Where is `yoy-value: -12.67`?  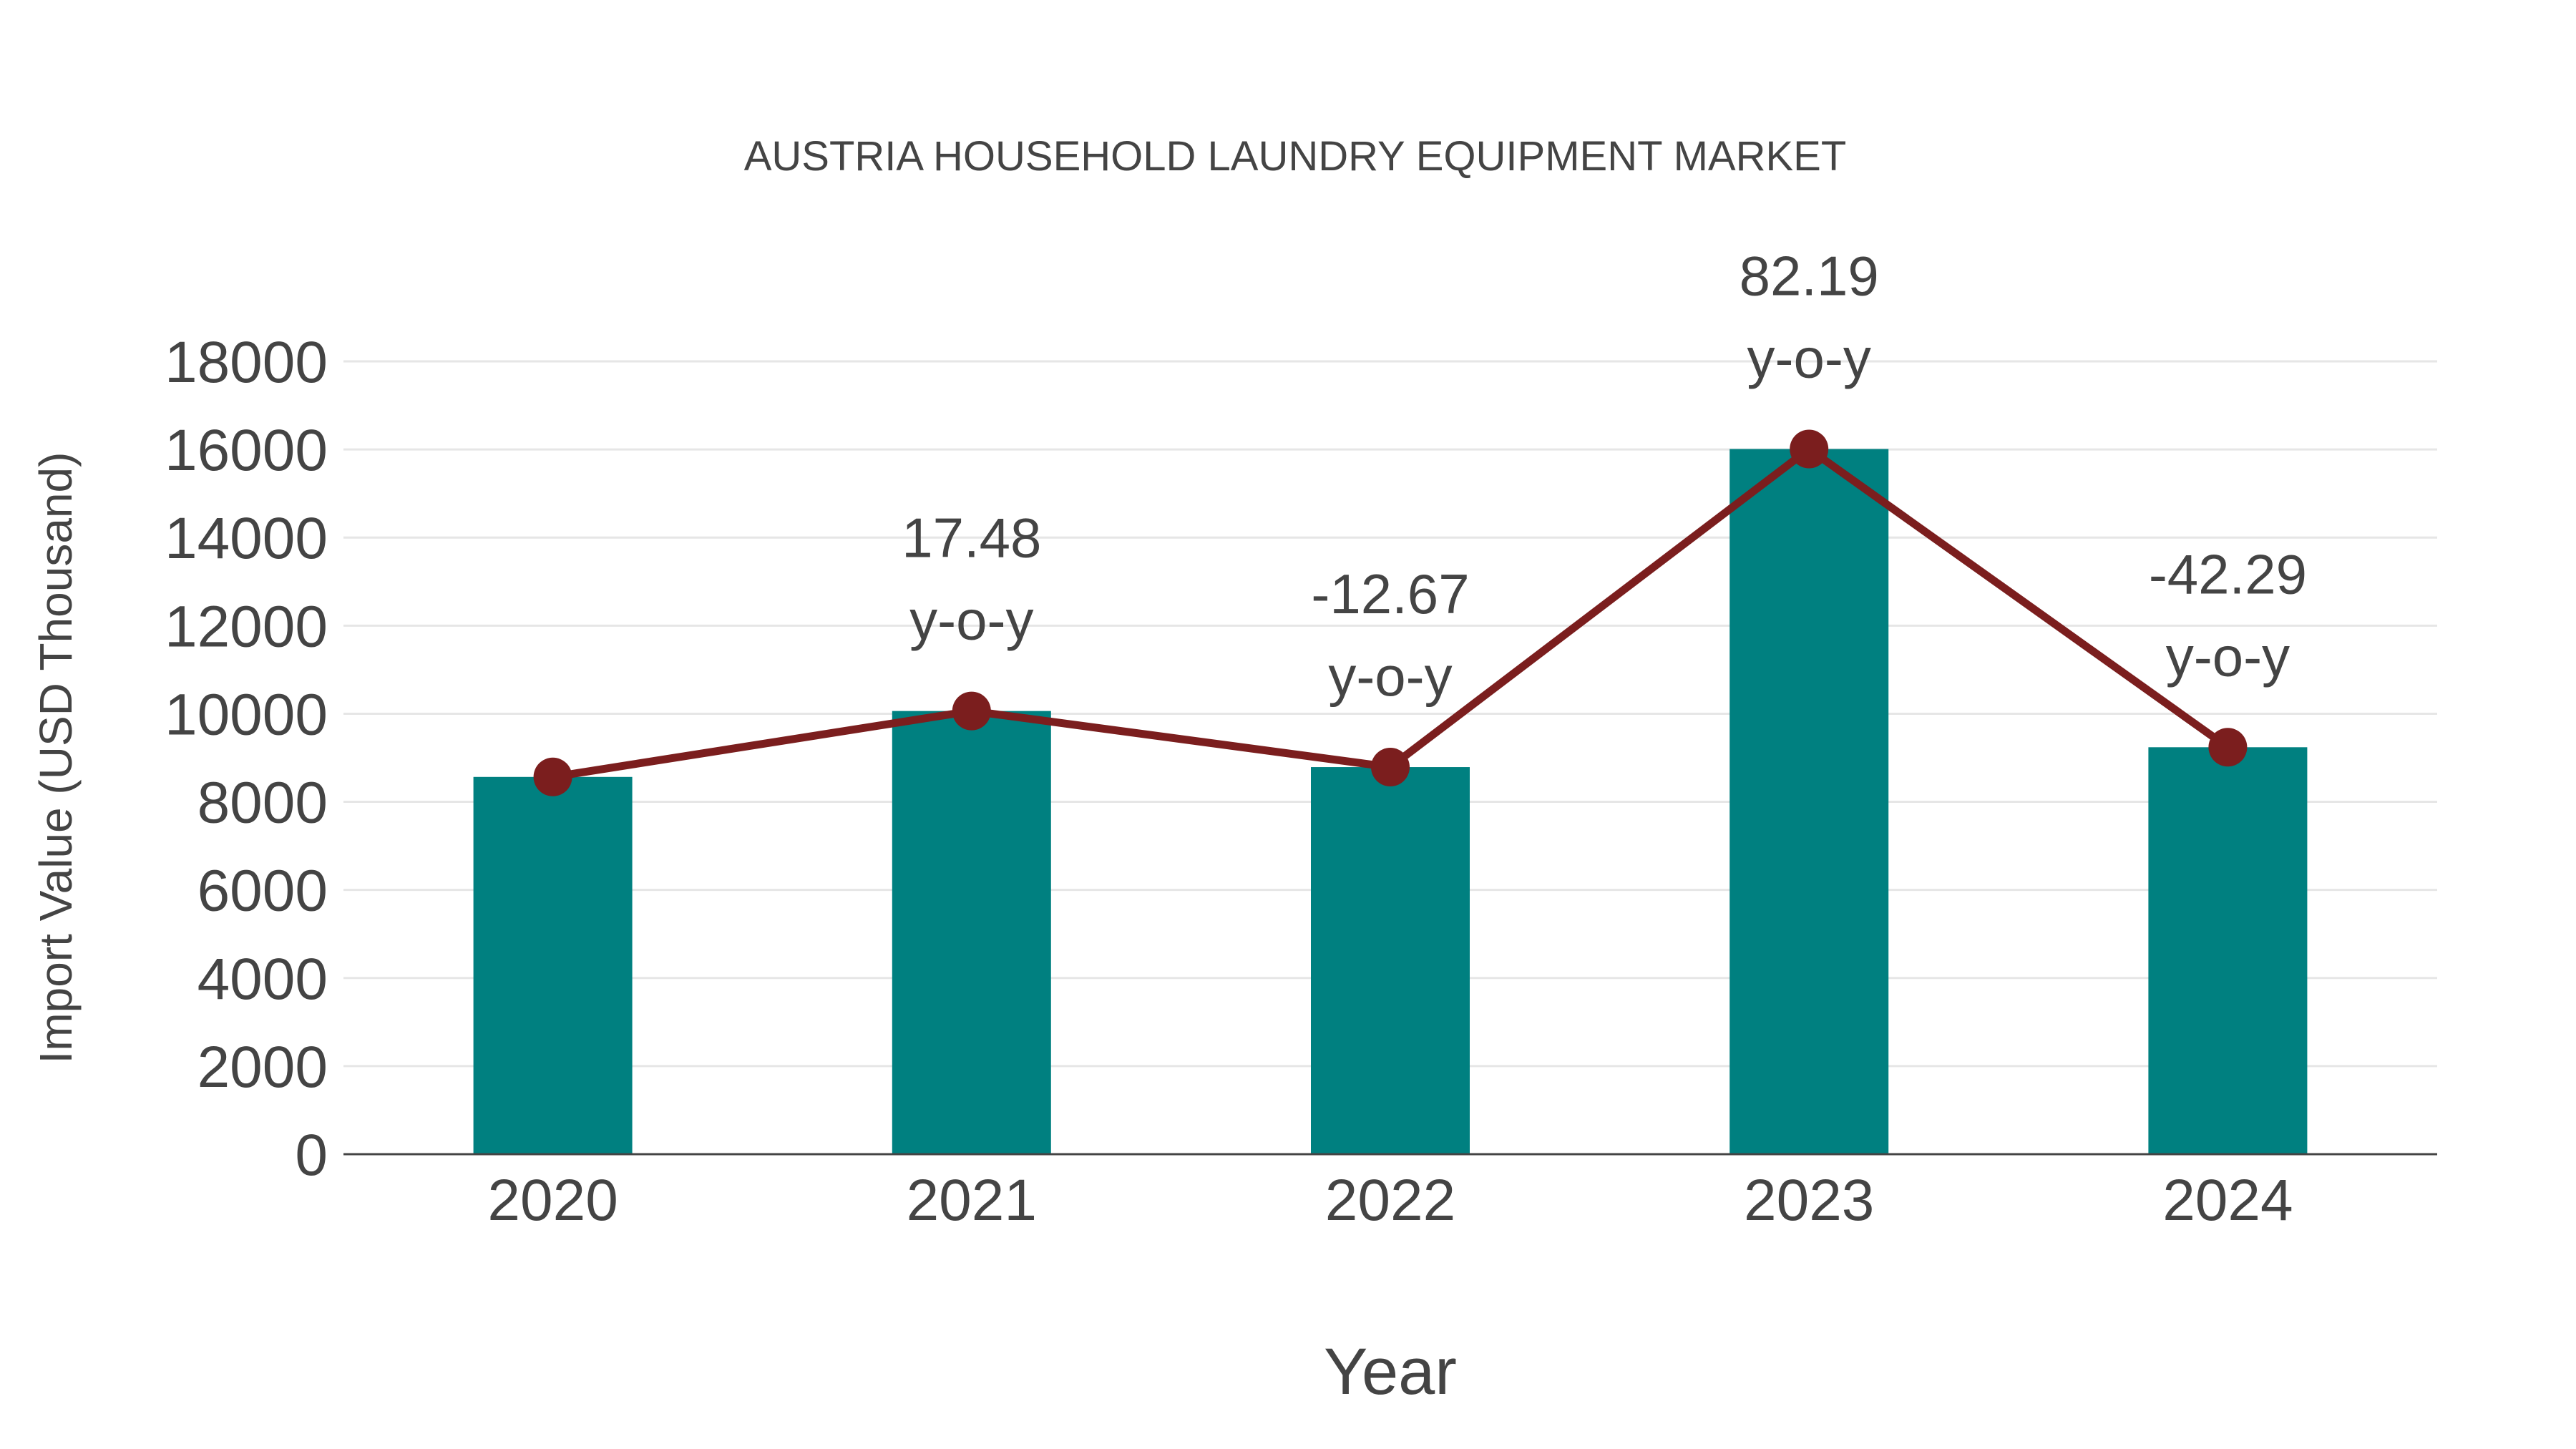 yoy-value: -12.67 is located at coordinates (1390, 593).